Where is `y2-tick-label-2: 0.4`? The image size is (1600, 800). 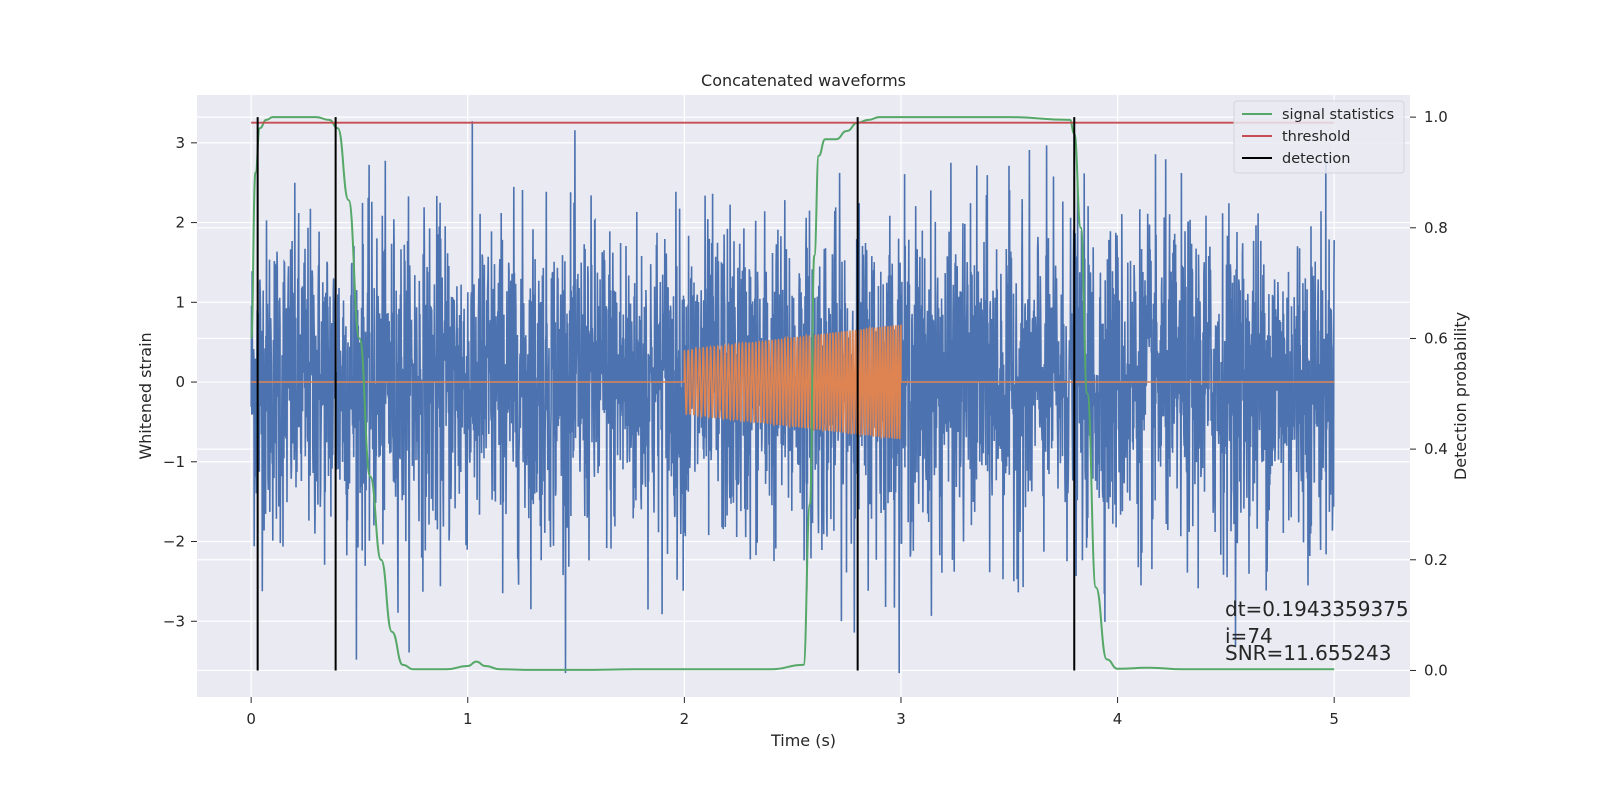
y2-tick-label-2: 0.4 is located at coordinates (1436, 449).